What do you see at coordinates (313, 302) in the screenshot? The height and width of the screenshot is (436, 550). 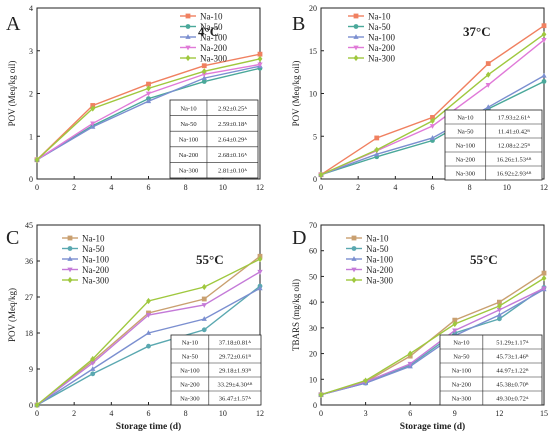 I see `y-tick-label: 40` at bounding box center [313, 302].